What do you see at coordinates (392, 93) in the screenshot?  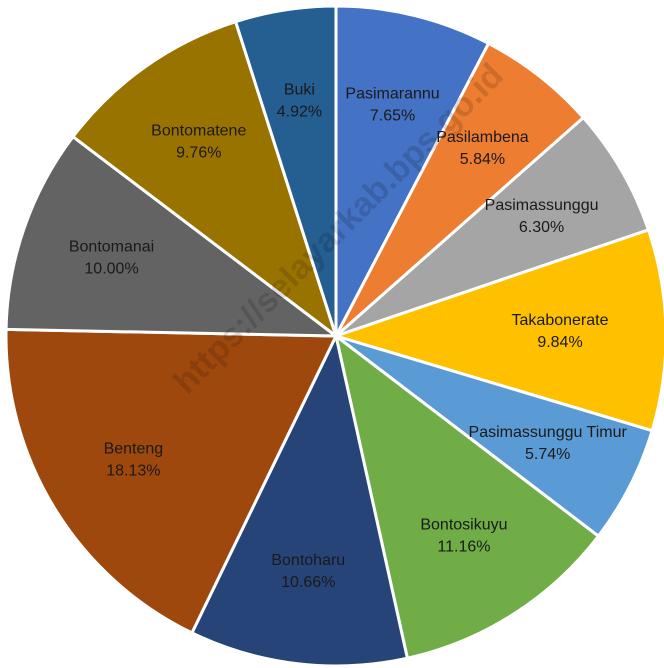 I see `slice-label: Pasimarannu` at bounding box center [392, 93].